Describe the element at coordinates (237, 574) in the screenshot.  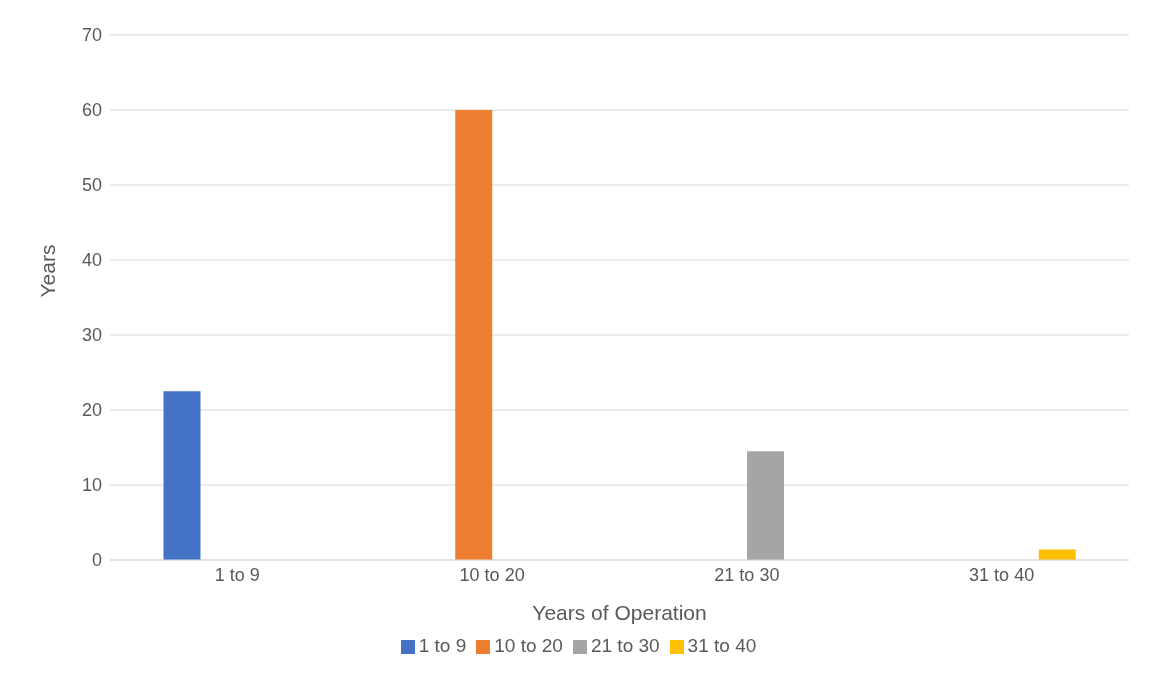
I see `x-tick-label: 1 to 9` at that location.